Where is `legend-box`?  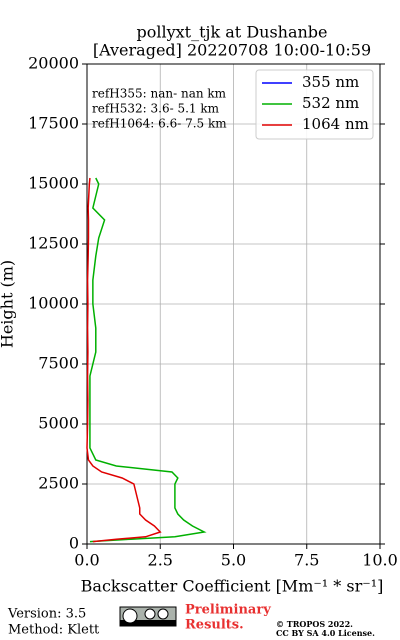 legend-box is located at coordinates (314, 104).